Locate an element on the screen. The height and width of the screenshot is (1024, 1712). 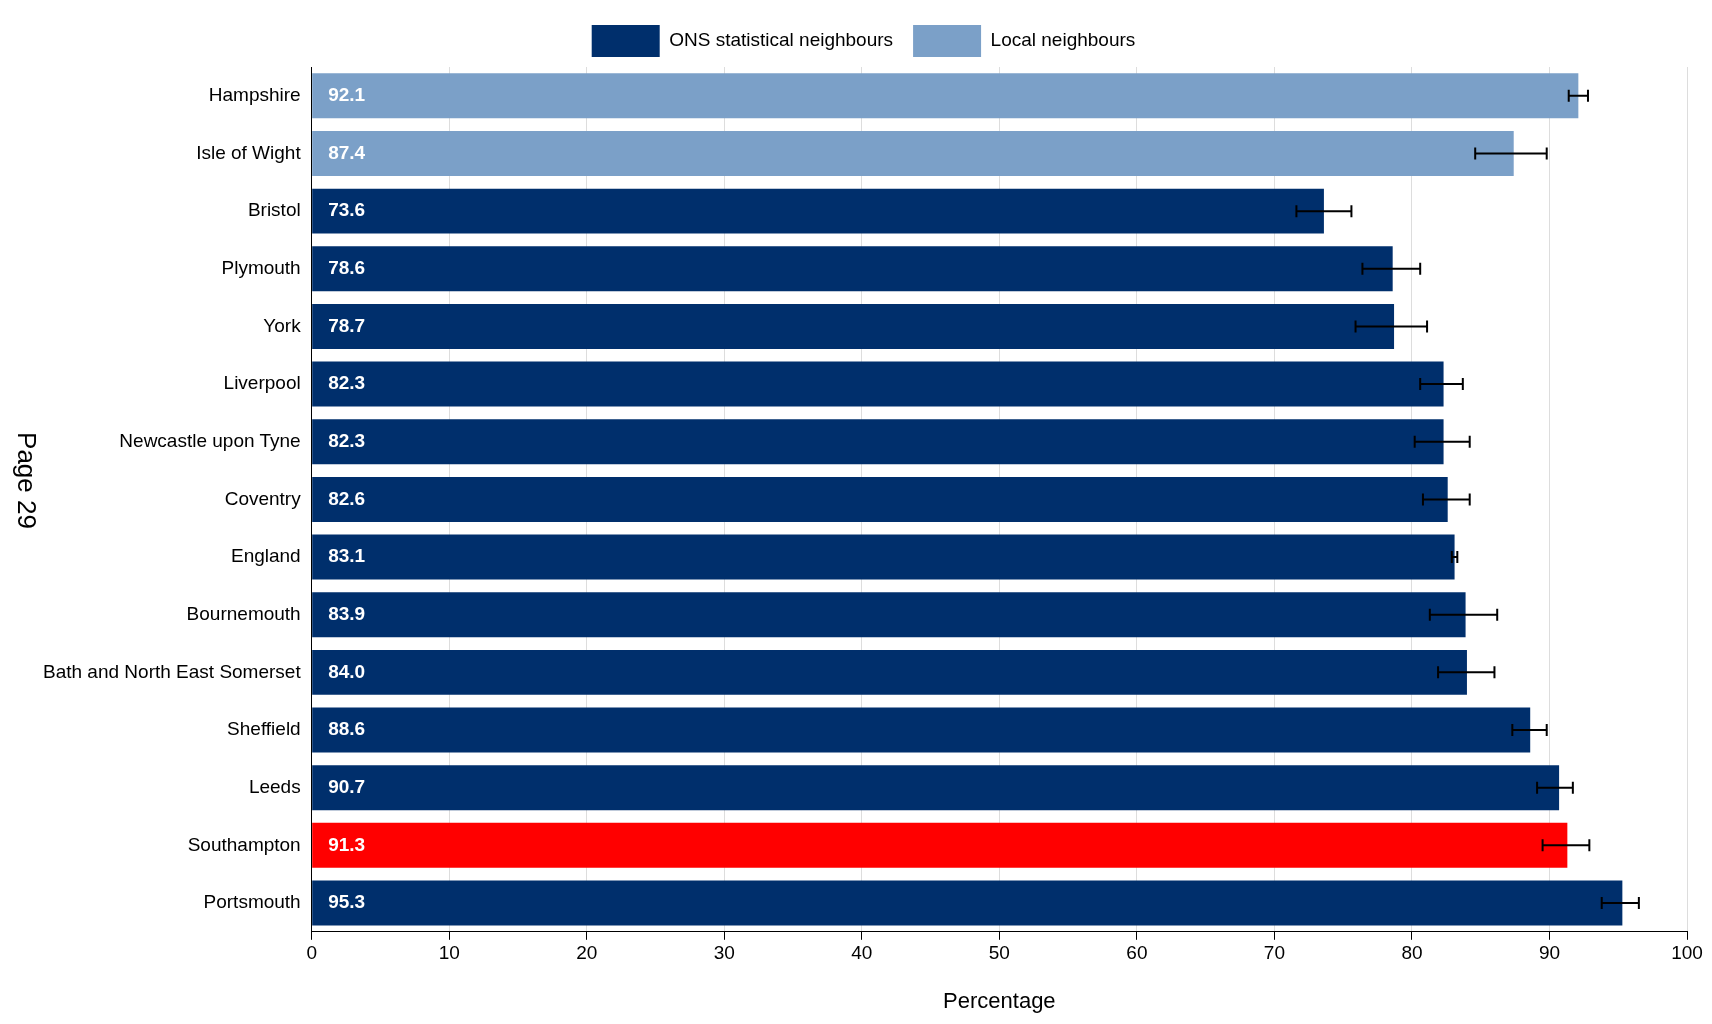
x-tick-label: 90 is located at coordinates (1549, 953).